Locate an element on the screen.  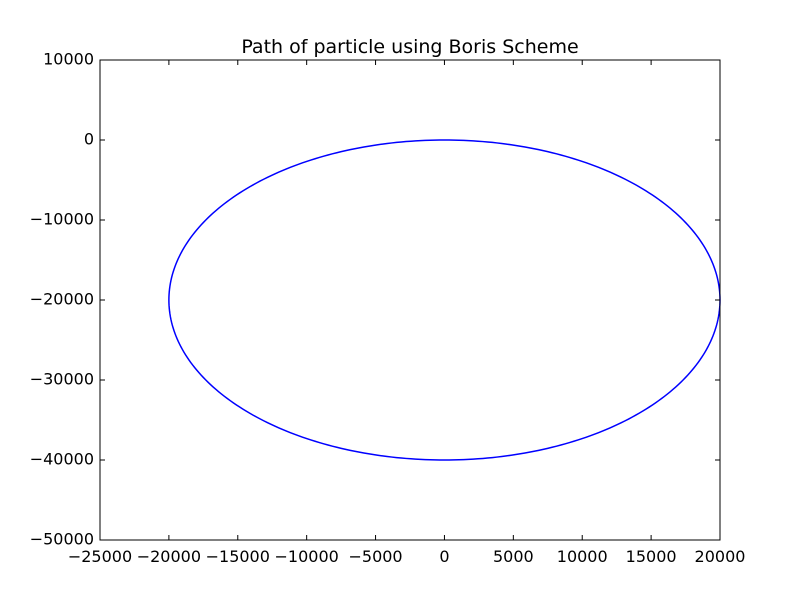
y-tick-label: −10000 is located at coordinates (62, 219).